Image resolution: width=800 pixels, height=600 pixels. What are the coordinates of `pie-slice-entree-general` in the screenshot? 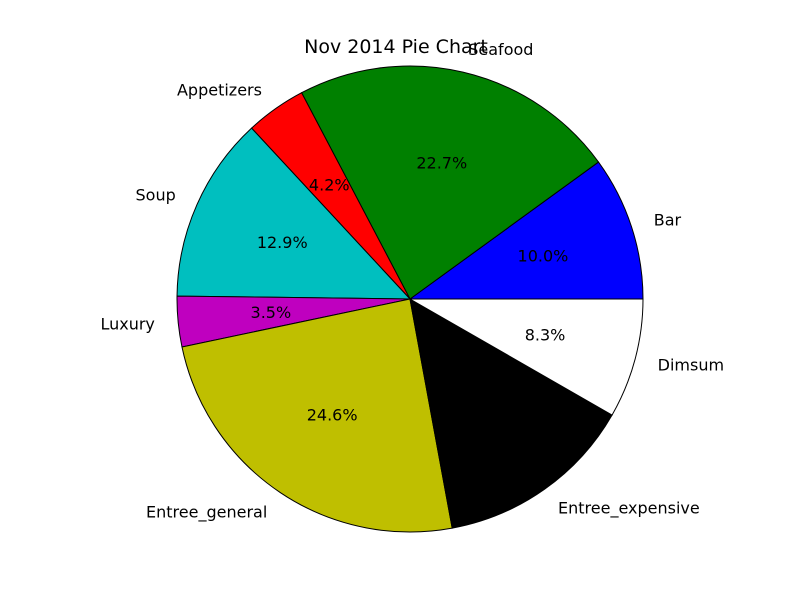 It's located at (317, 415).